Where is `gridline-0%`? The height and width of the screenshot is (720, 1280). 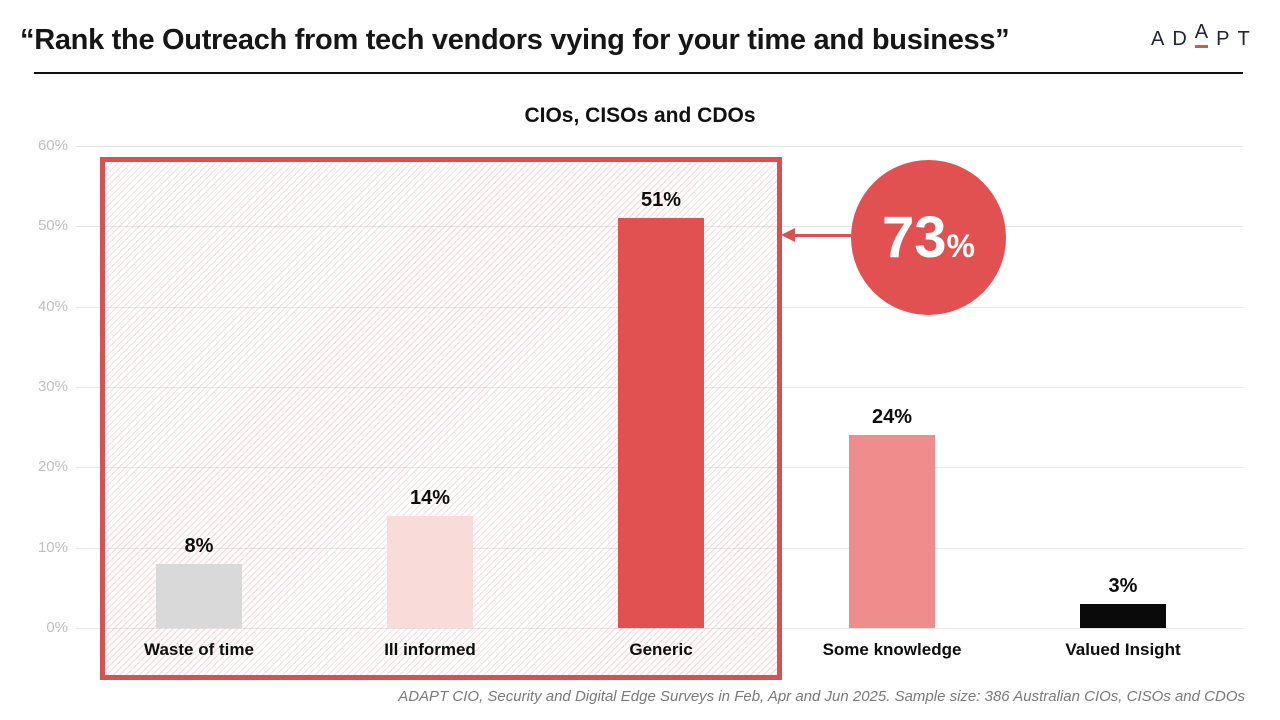 gridline-0% is located at coordinates (659, 628).